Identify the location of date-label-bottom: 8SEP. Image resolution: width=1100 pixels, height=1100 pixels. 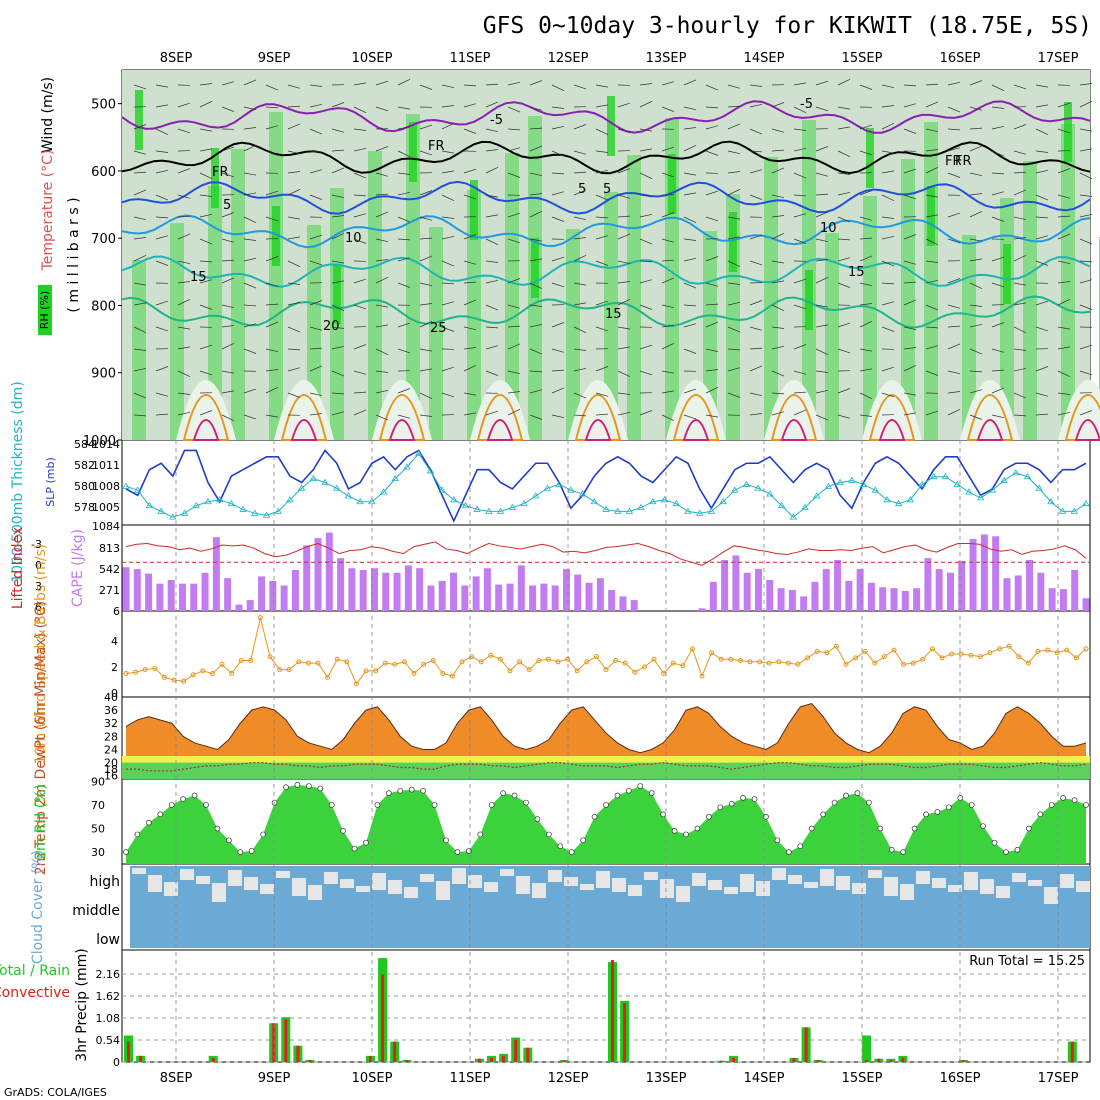
(176, 1078).